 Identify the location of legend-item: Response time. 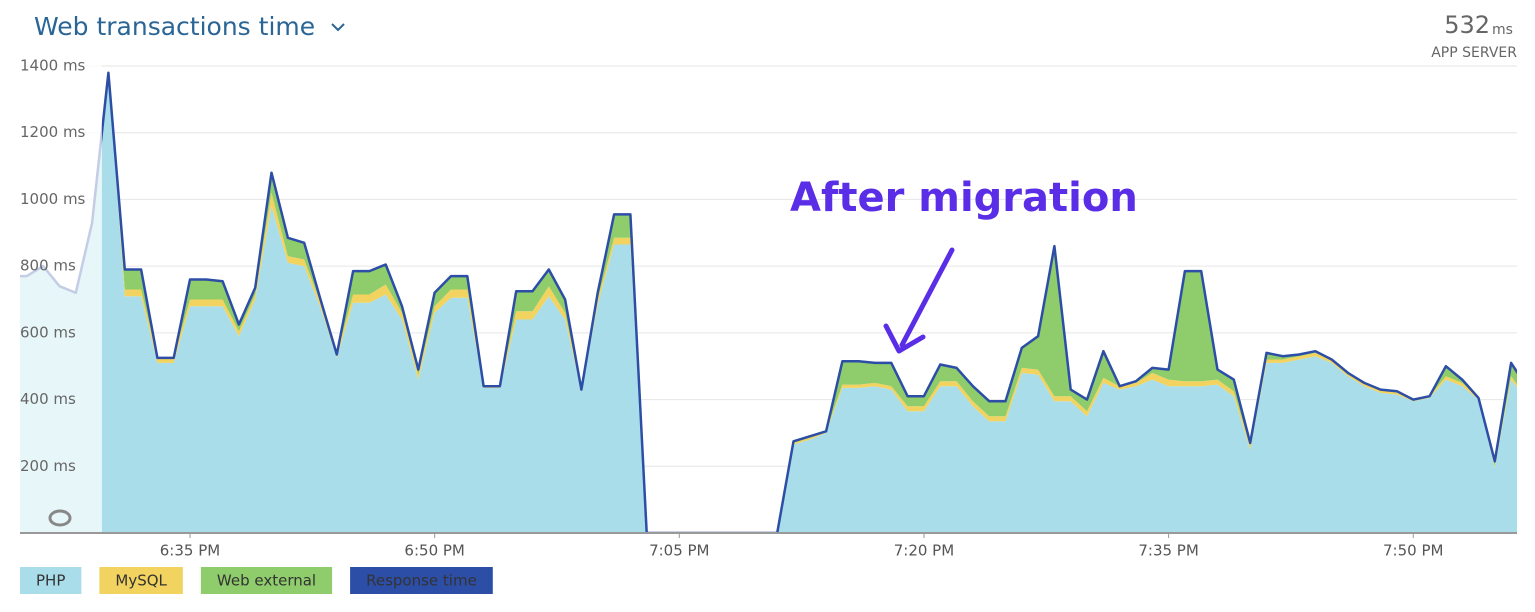
(421, 580).